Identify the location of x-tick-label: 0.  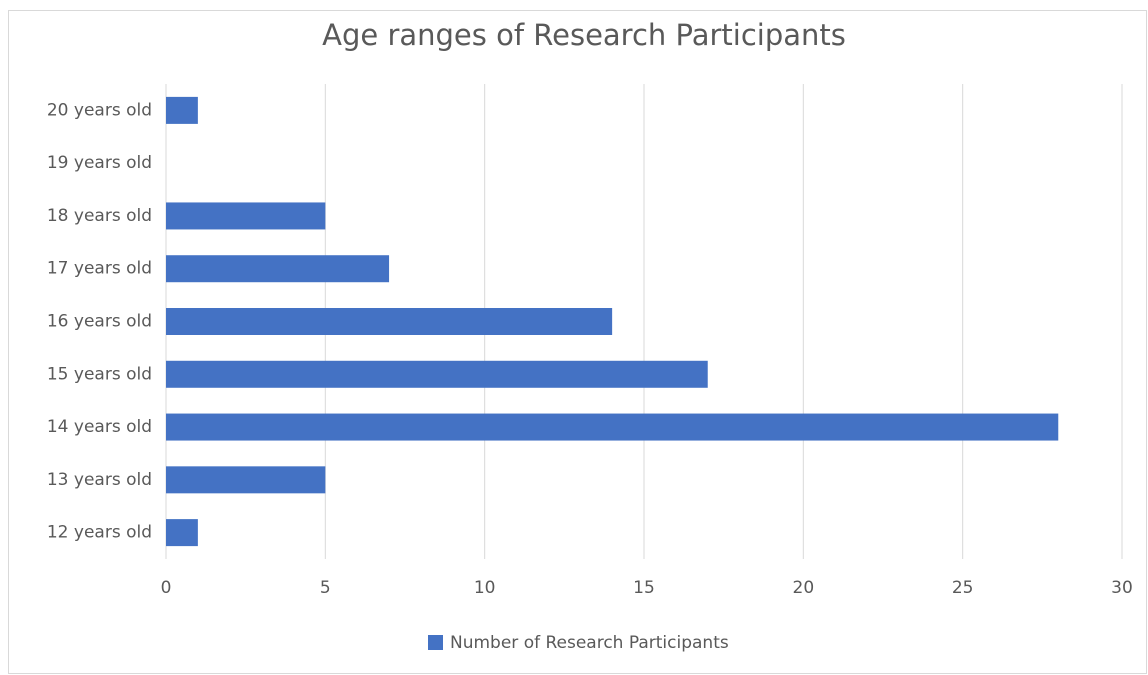
(166, 588).